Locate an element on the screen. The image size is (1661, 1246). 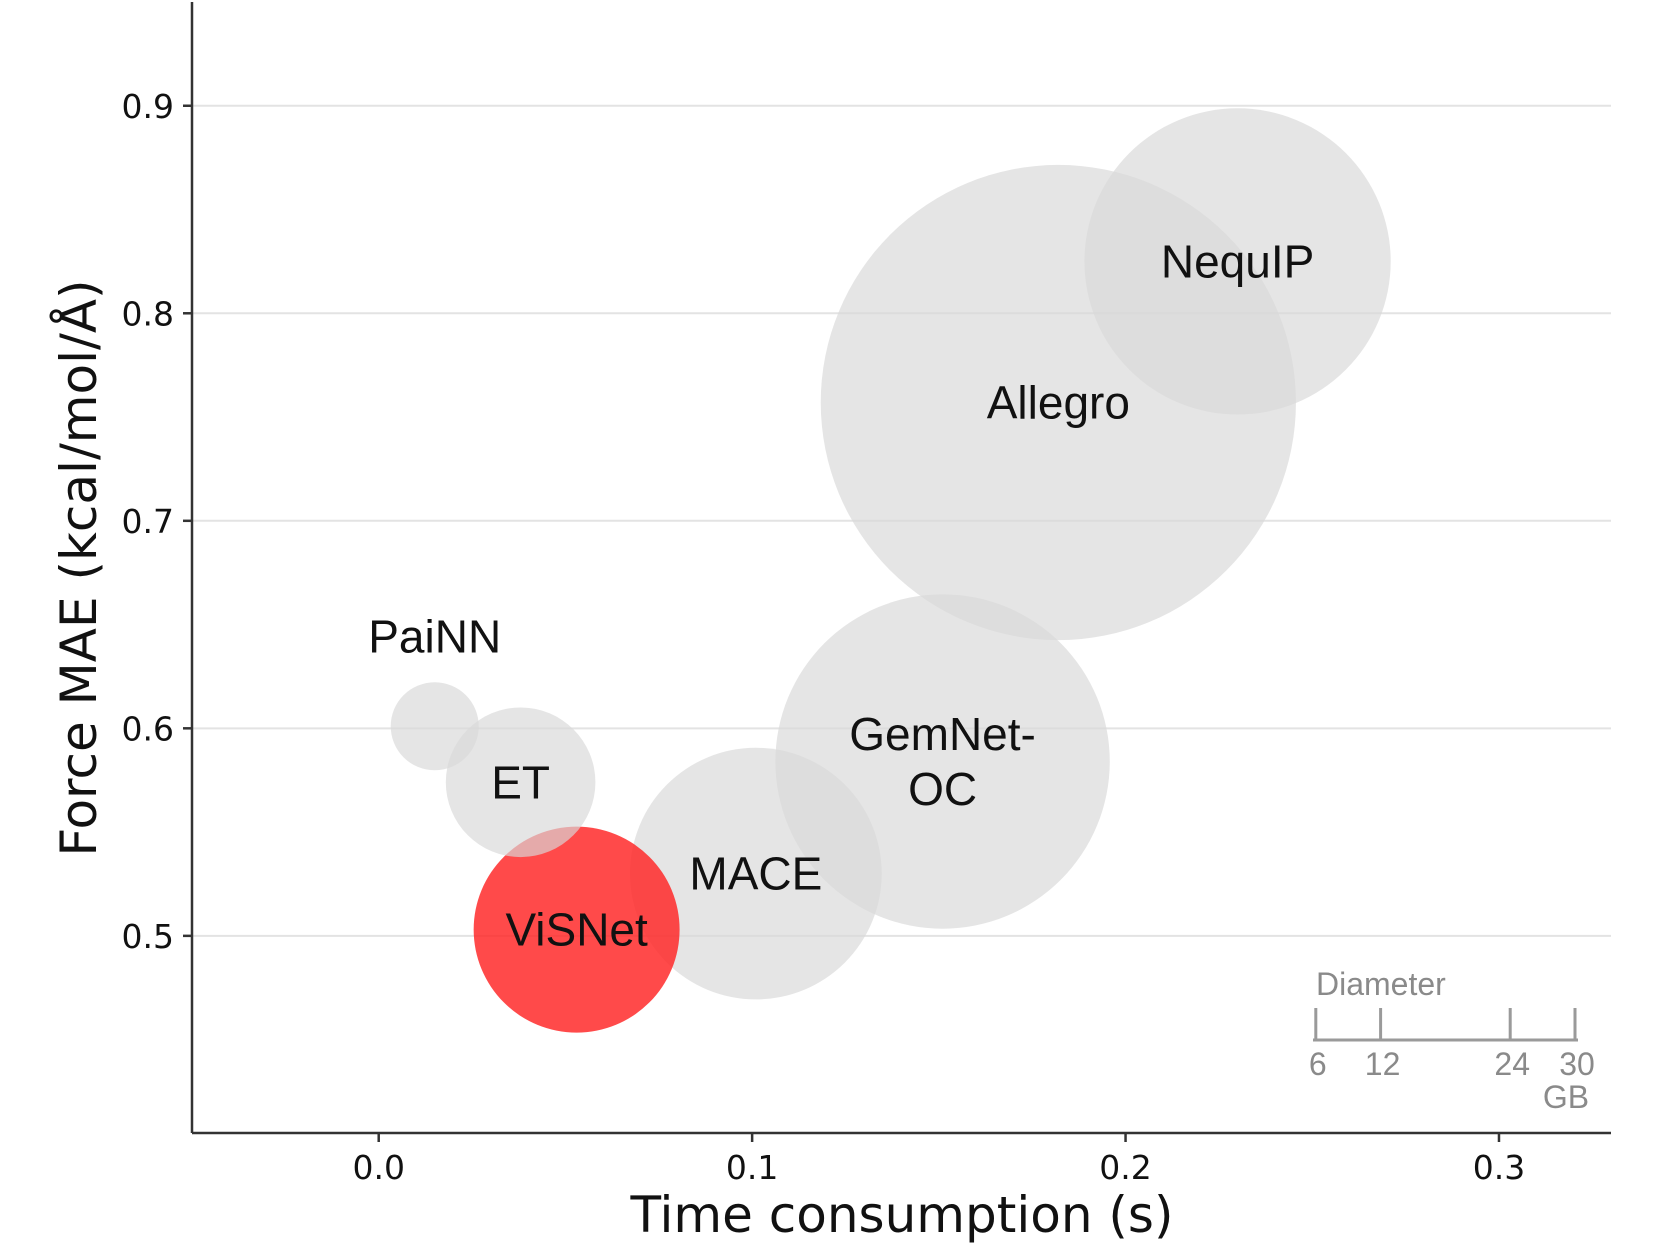
x-axis-ticks: 0.0 0.1 0.2 0.3 is located at coordinates (938, 1160).